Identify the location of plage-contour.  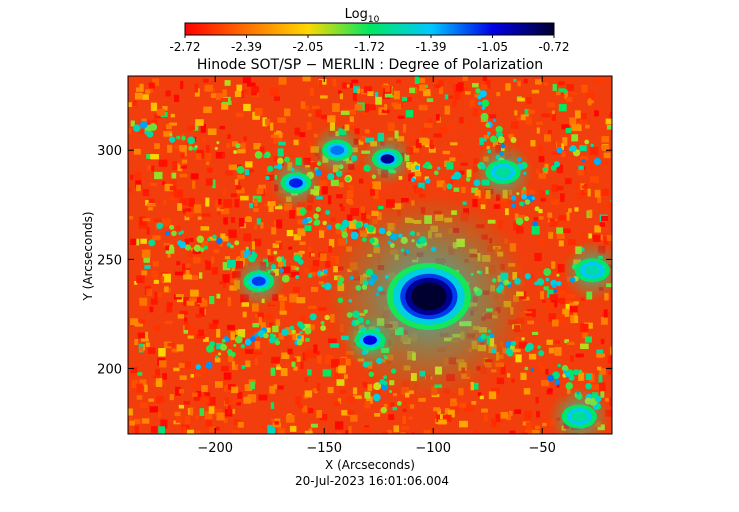
(592, 270).